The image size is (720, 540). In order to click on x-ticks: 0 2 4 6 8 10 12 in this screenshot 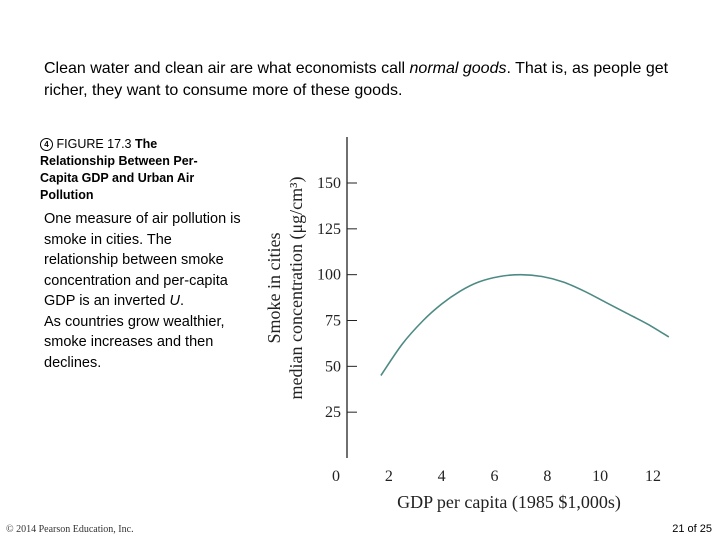, I will do `click(496, 476)`.